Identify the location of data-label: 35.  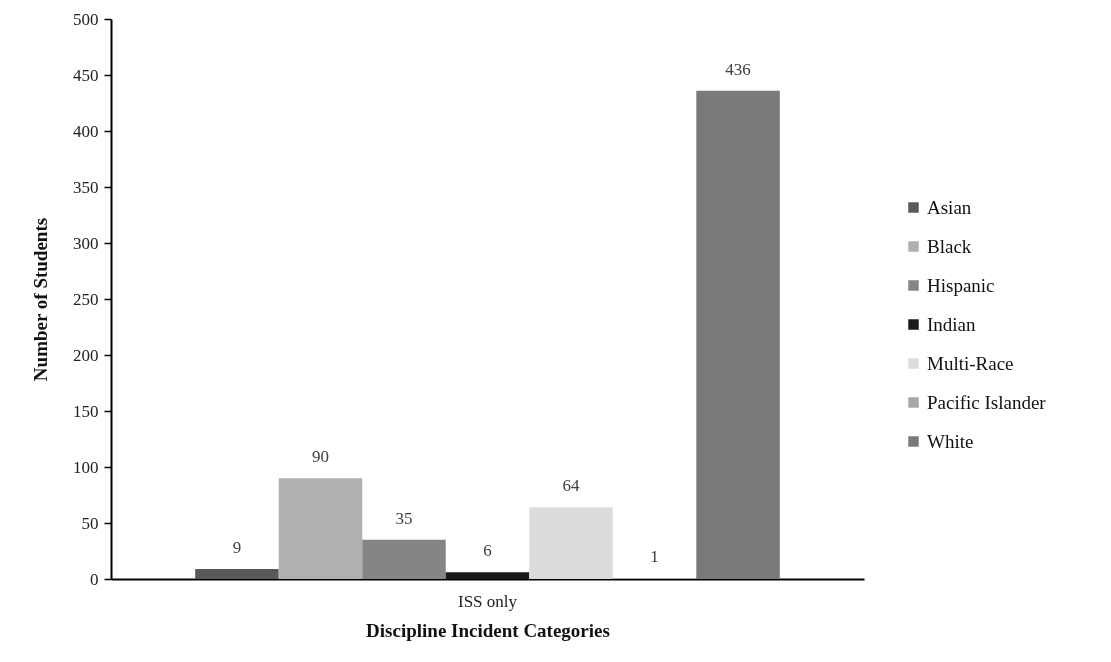
(404, 518).